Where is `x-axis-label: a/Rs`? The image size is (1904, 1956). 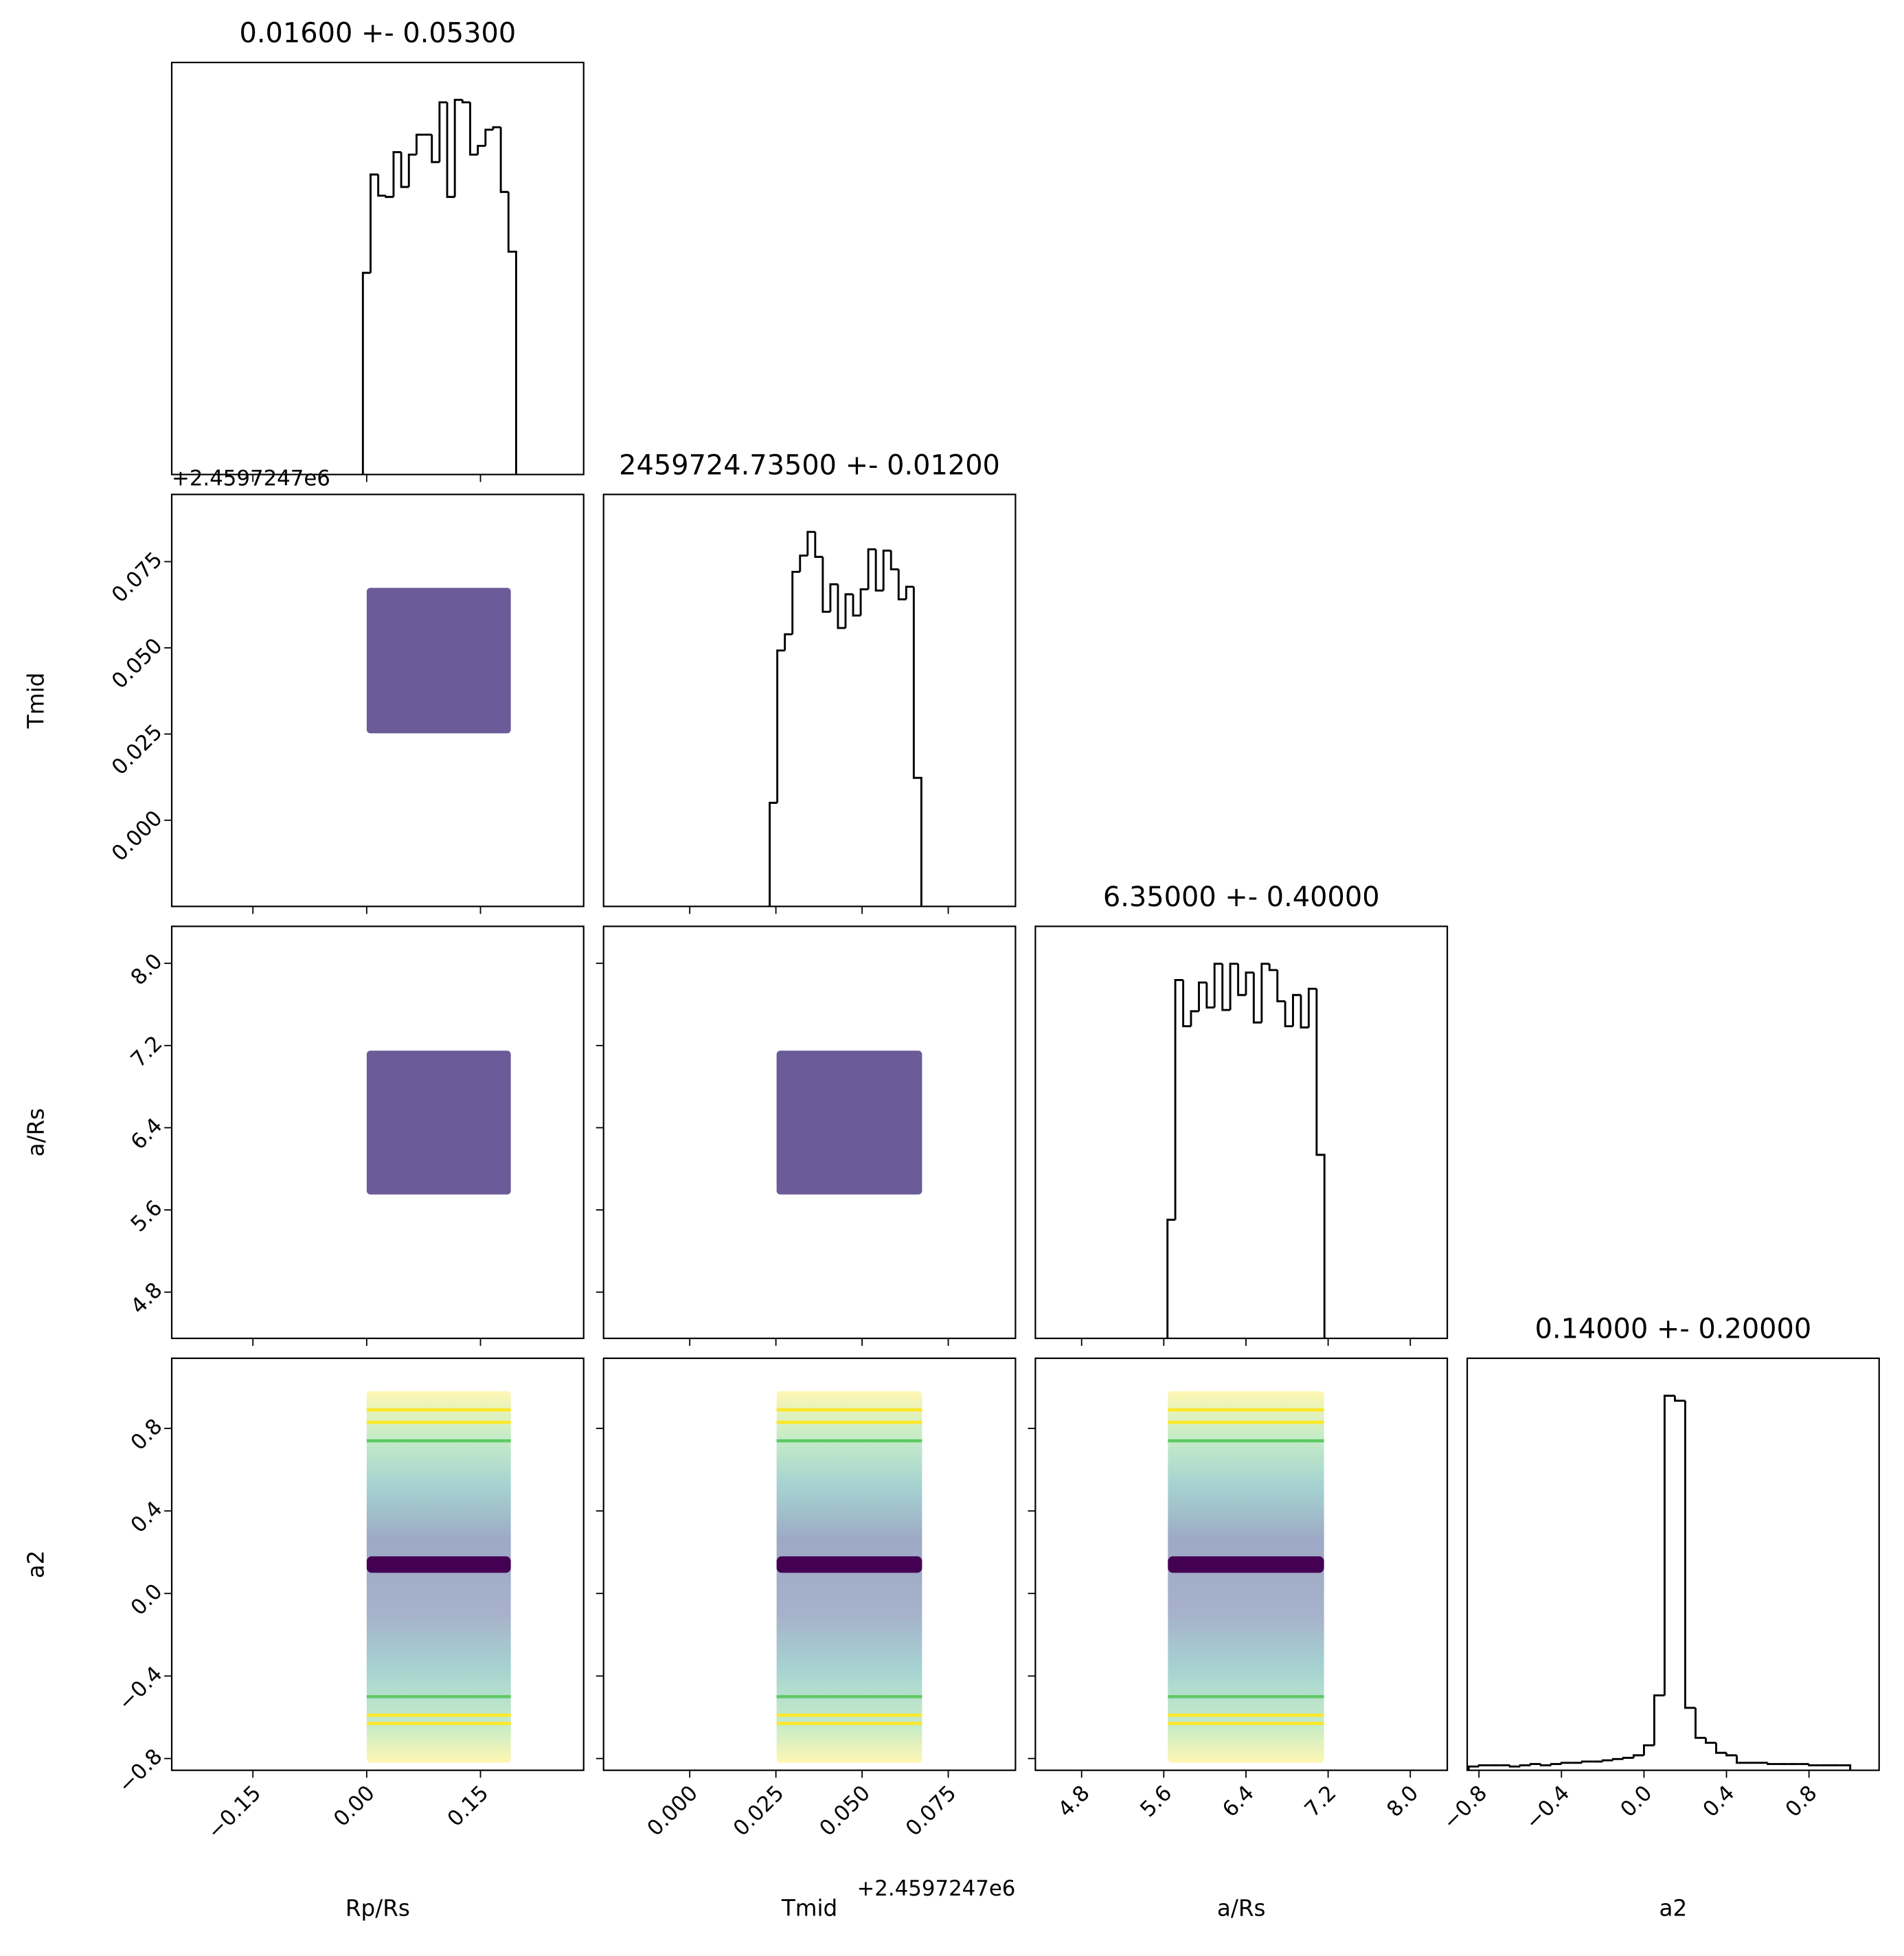
x-axis-label: a/Rs is located at coordinates (1241, 1909).